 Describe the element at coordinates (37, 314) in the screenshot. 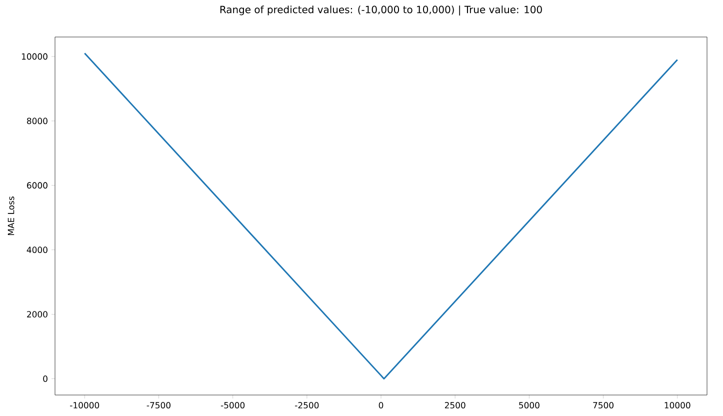

I see `y-tick-label: 2000` at that location.